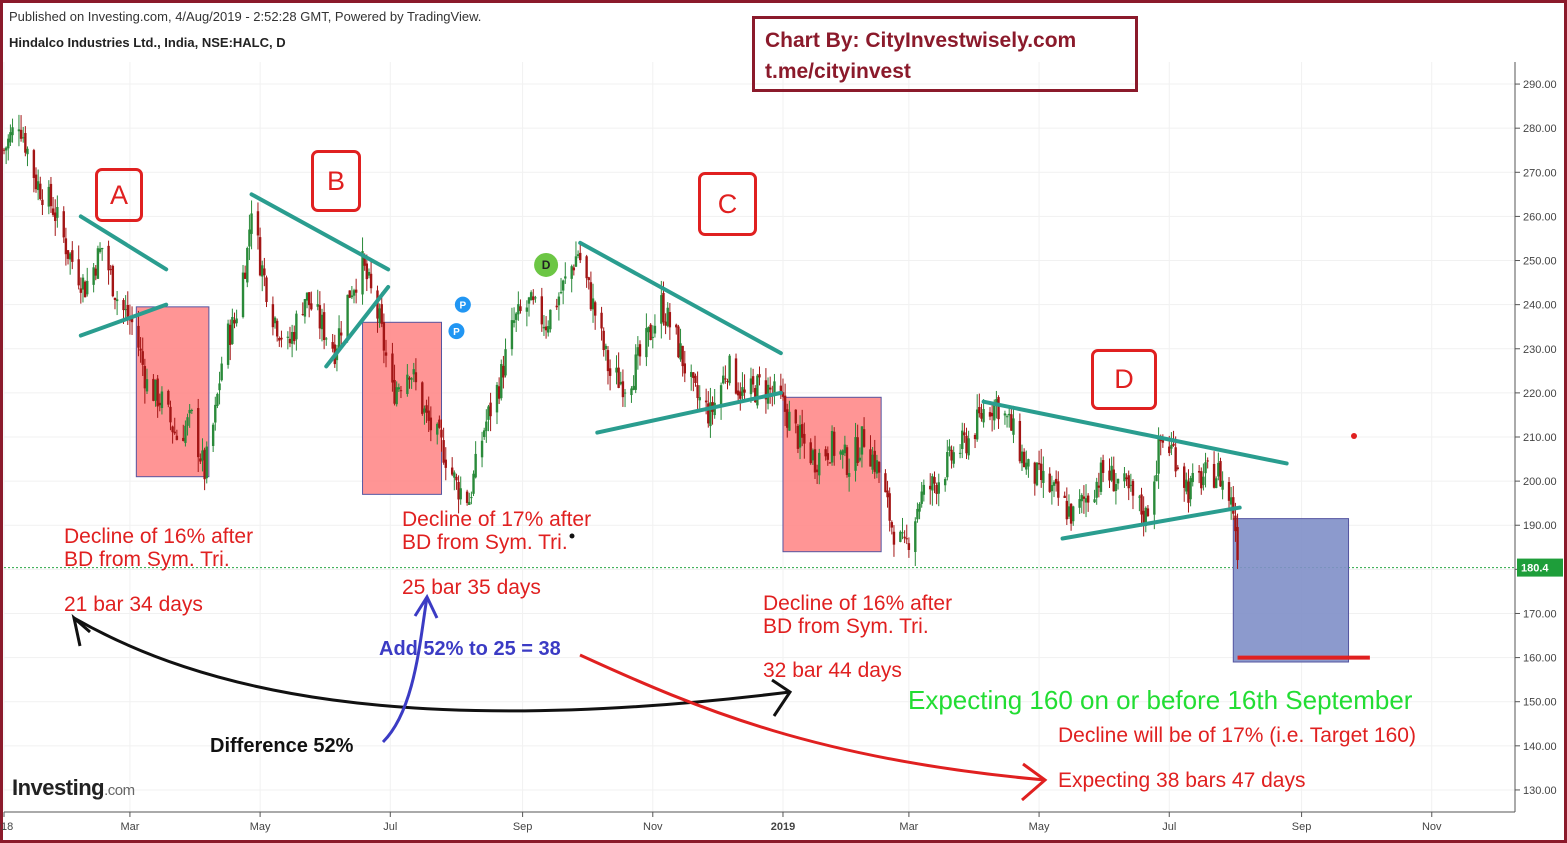  I want to click on decline-box, so click(832, 474).